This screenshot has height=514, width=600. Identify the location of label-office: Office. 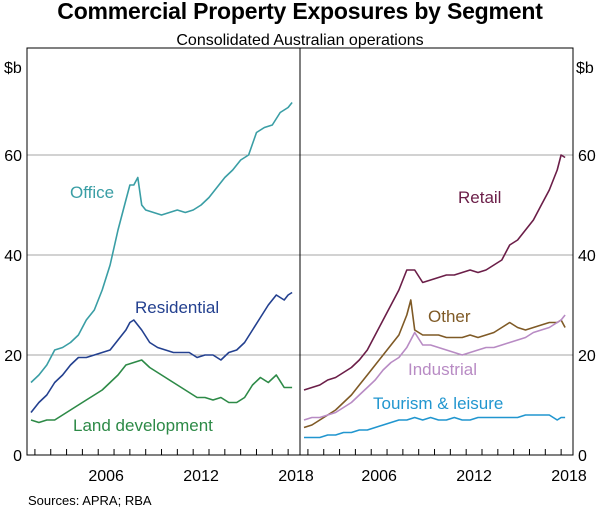
(92, 192).